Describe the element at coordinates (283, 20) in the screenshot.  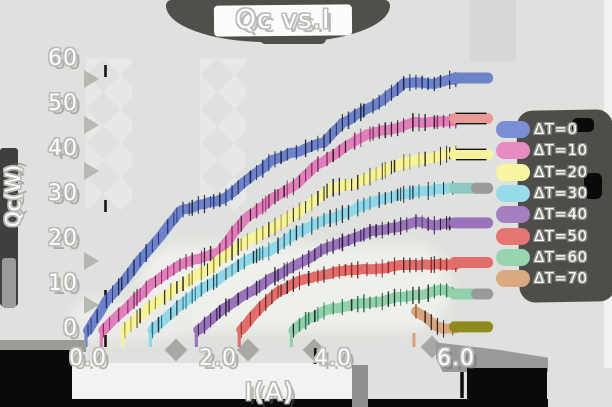
I see `chart-title: Qc vs.I` at that location.